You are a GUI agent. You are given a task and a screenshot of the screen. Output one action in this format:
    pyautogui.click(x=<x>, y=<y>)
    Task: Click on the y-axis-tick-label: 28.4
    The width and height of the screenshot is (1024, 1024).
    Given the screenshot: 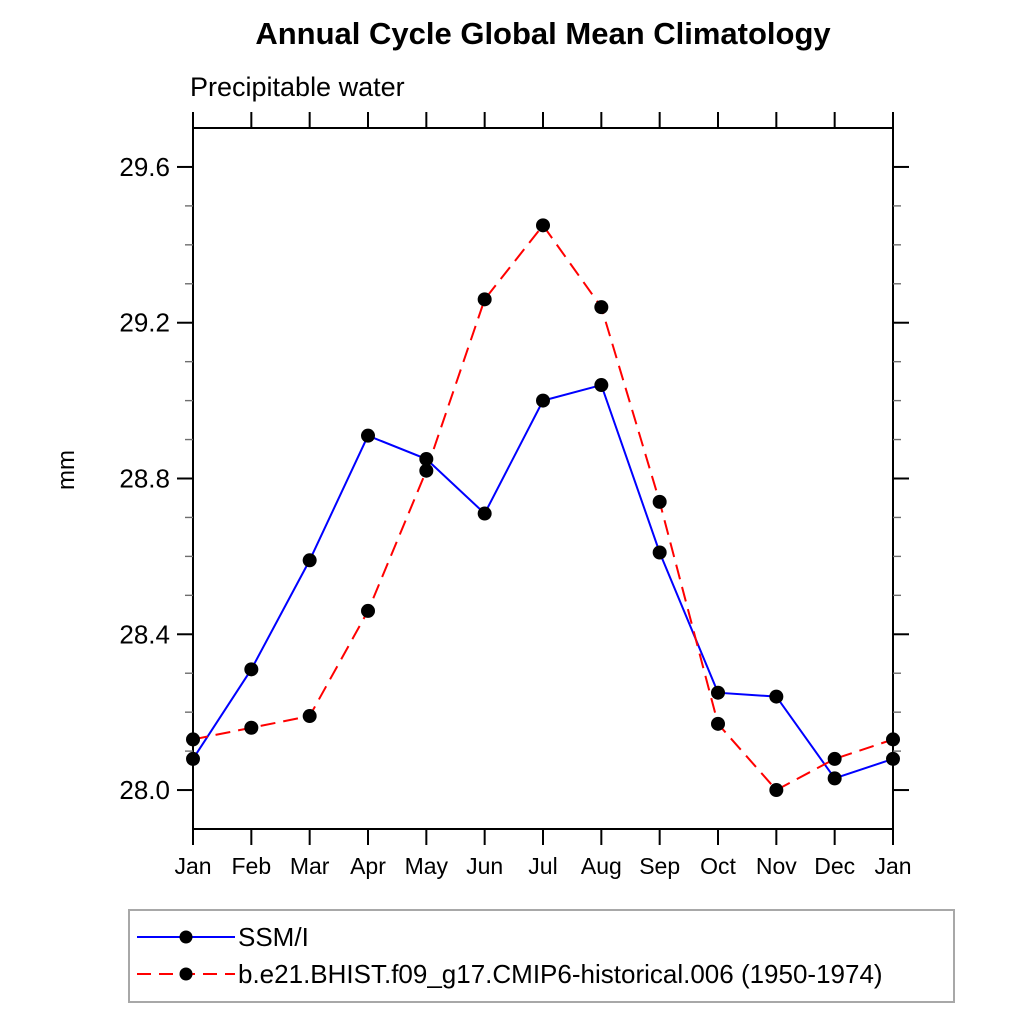 What is the action you would take?
    pyautogui.click(x=144, y=634)
    